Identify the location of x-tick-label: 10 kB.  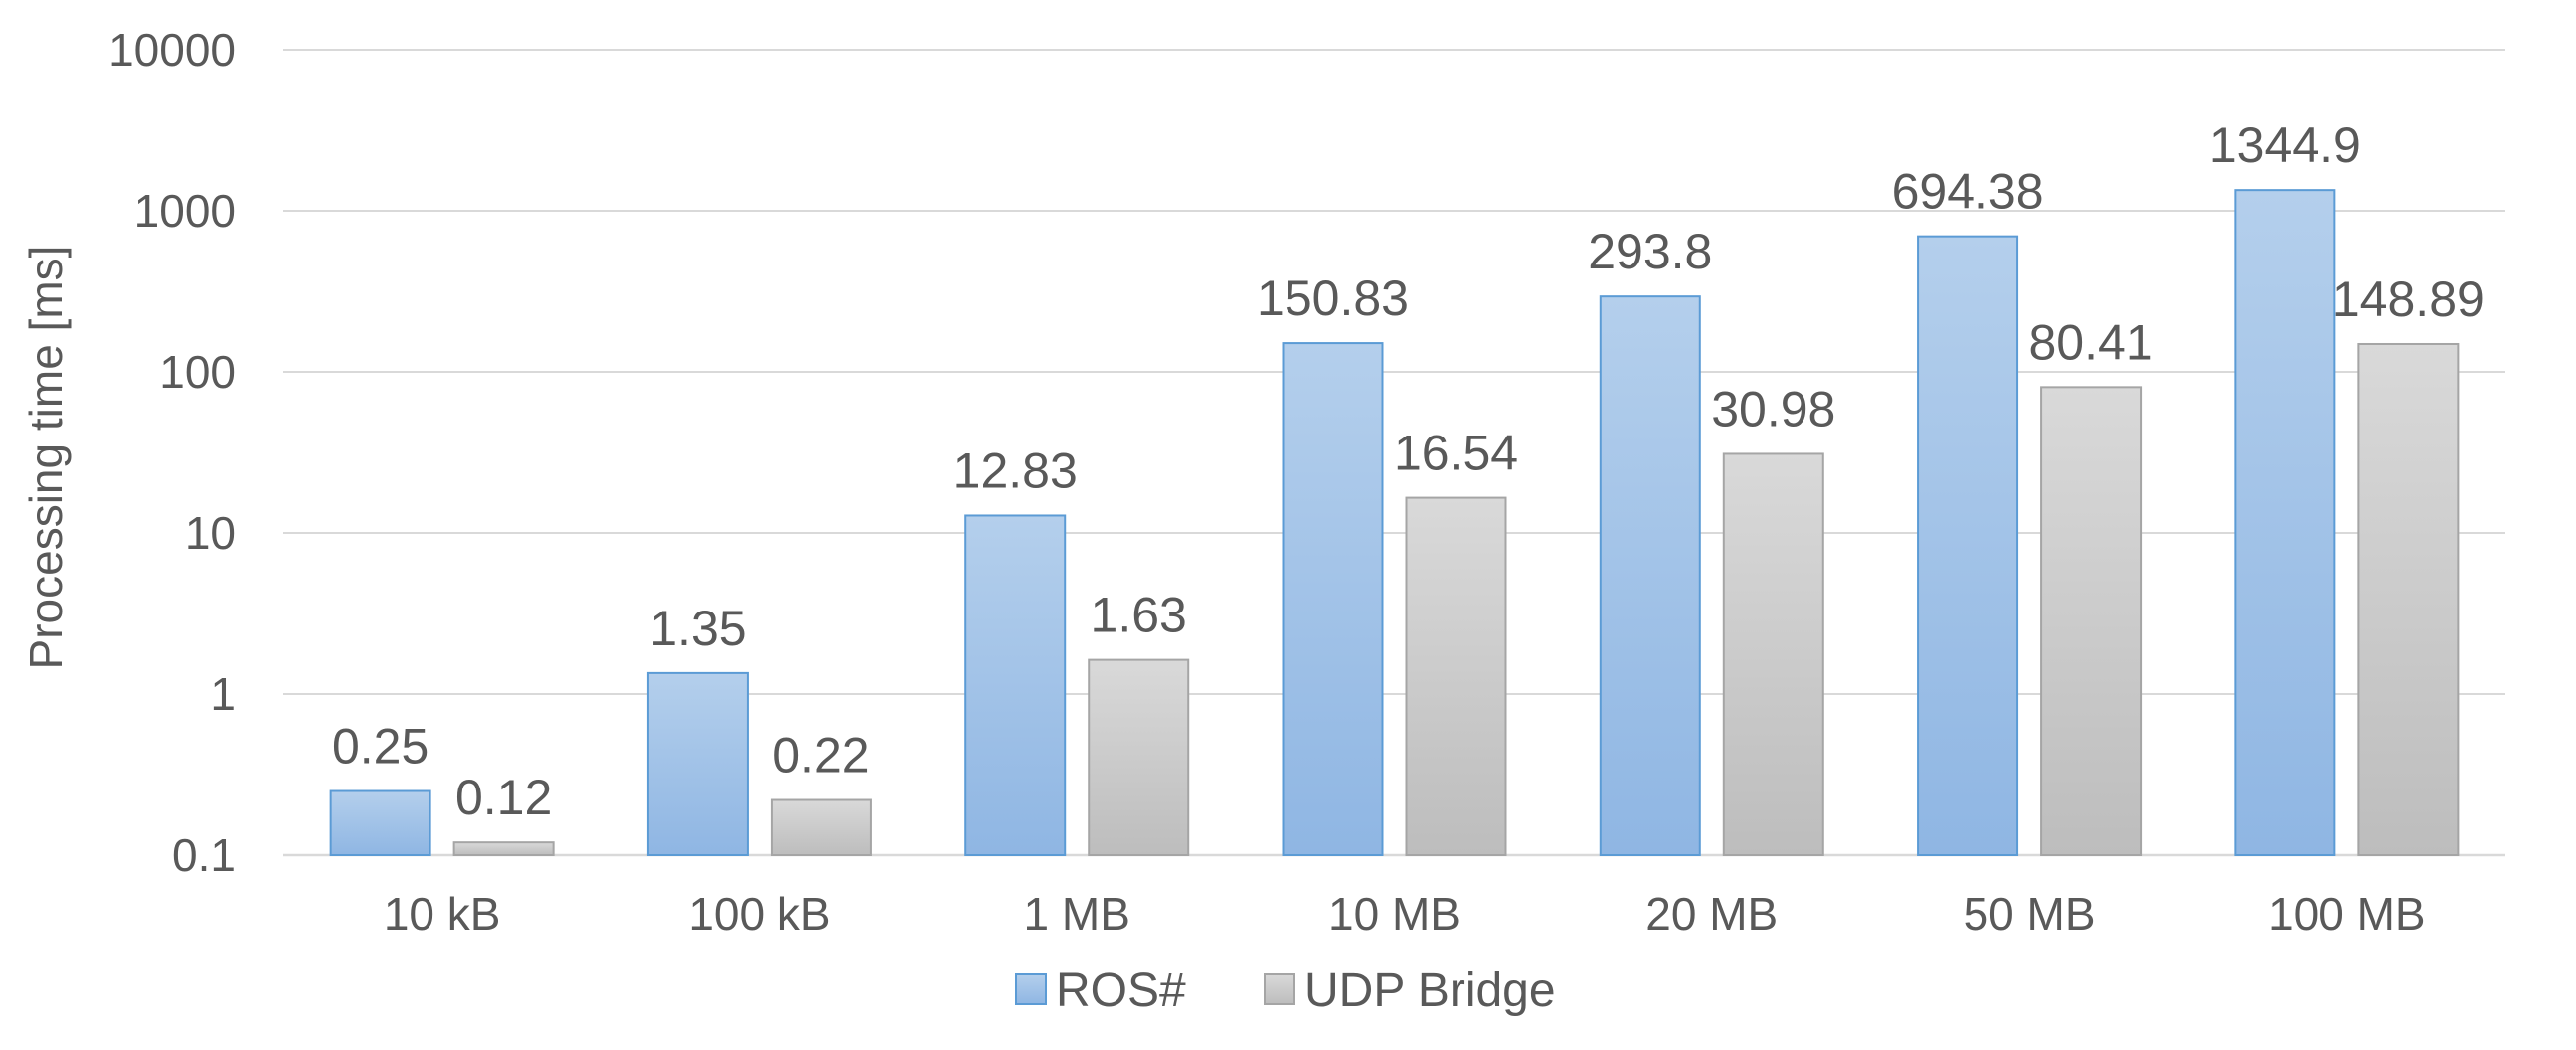
(442, 914).